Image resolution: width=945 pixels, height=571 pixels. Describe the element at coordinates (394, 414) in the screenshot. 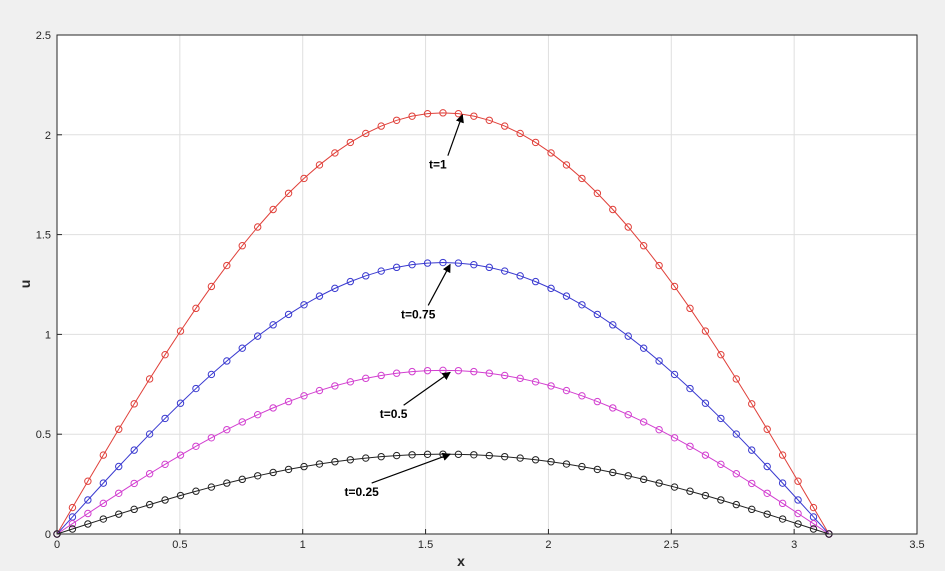

I see `annotation-label: t=0.5` at that location.